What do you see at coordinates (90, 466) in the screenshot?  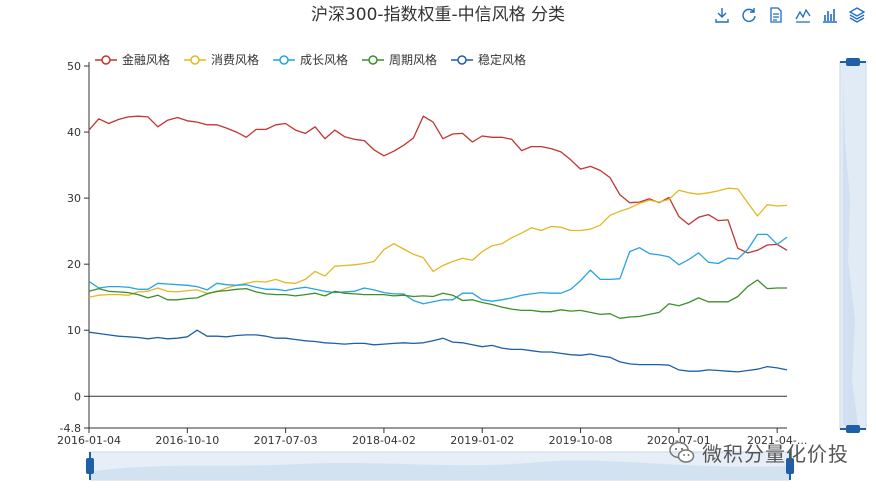 I see `horizontal-zoom-handle-left` at bounding box center [90, 466].